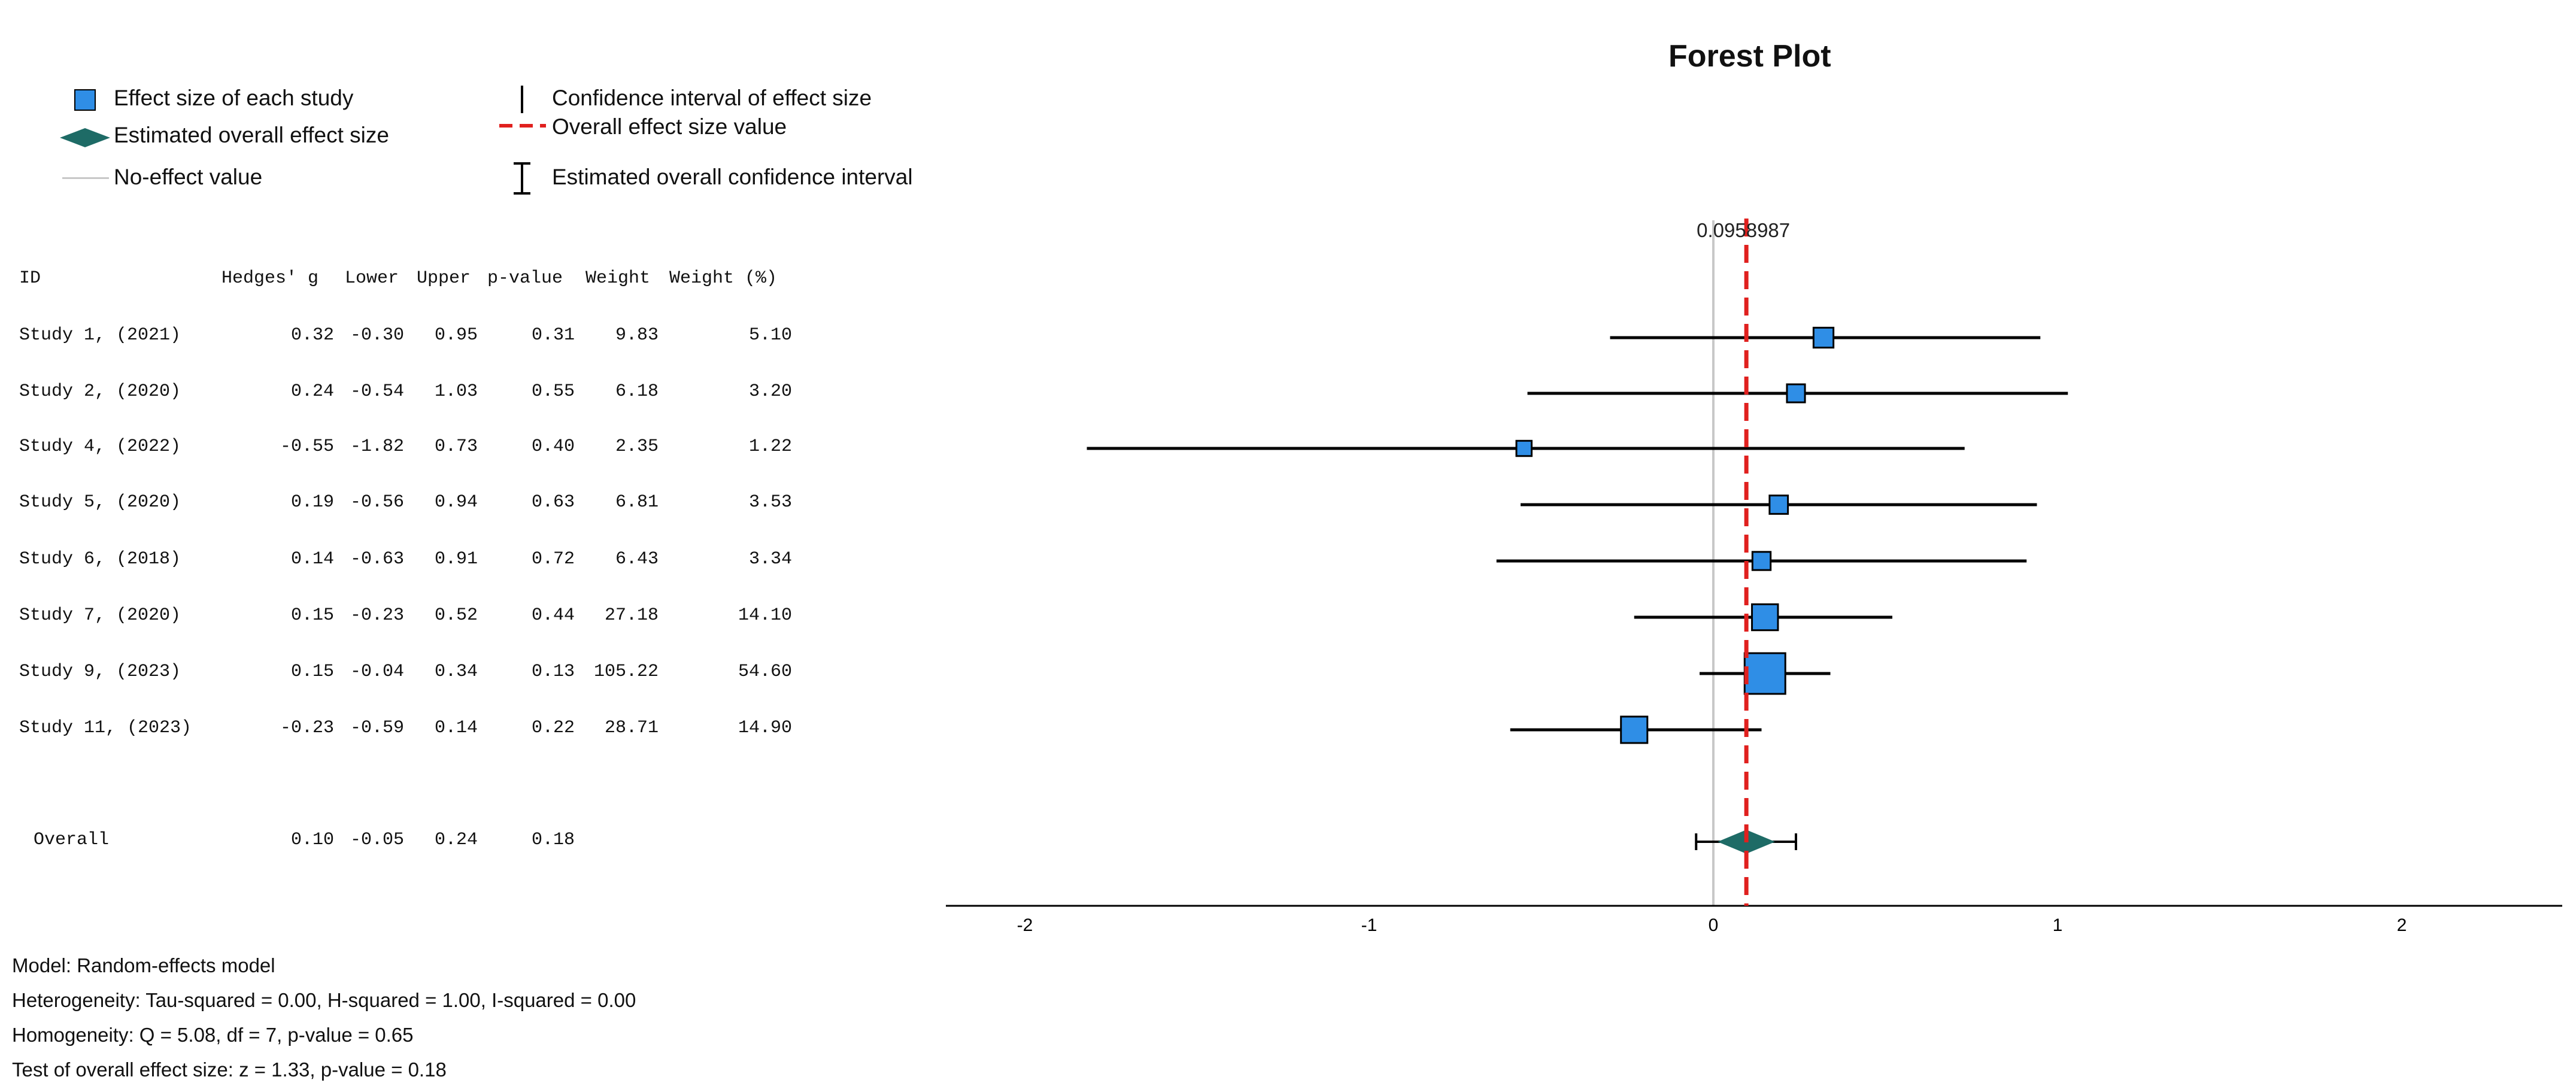  I want to click on study-lower: -1.82, so click(377, 447).